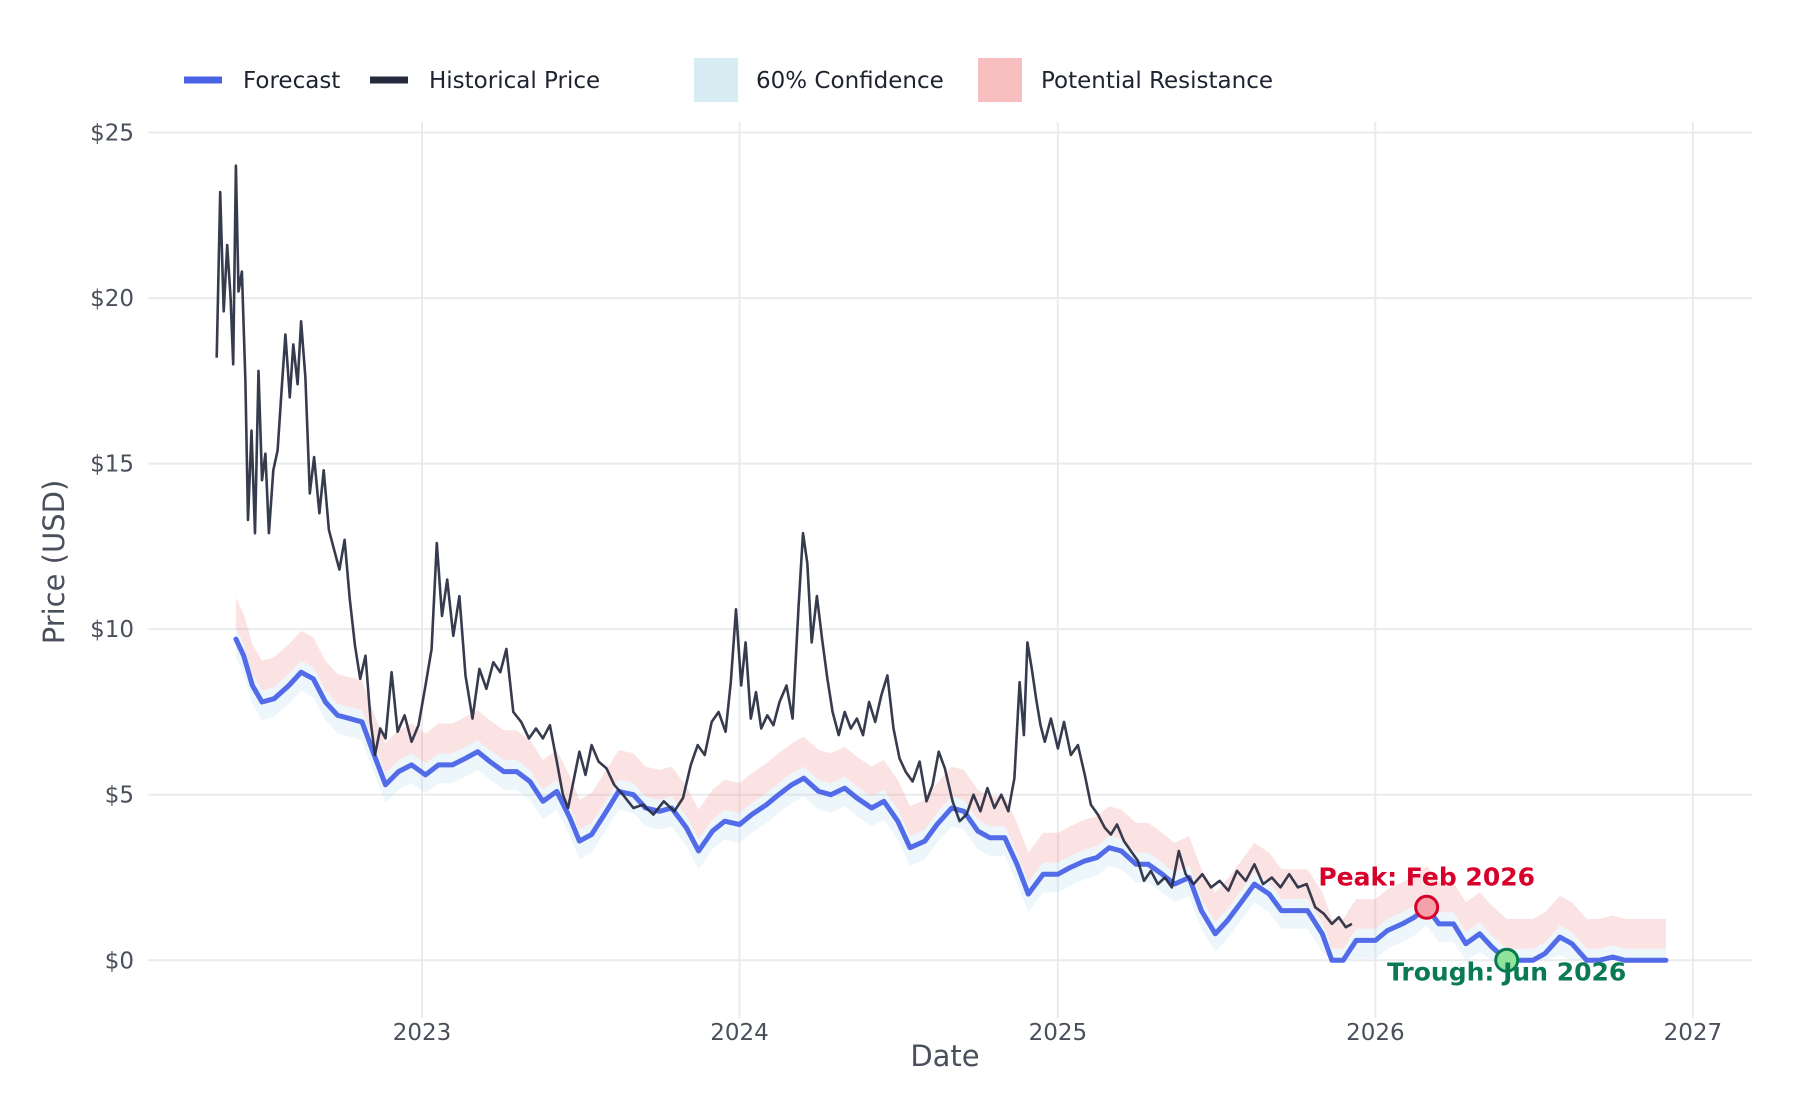  Describe the element at coordinates (850, 81) in the screenshot. I see `legend-confidence-label: 60% Confidence` at that location.